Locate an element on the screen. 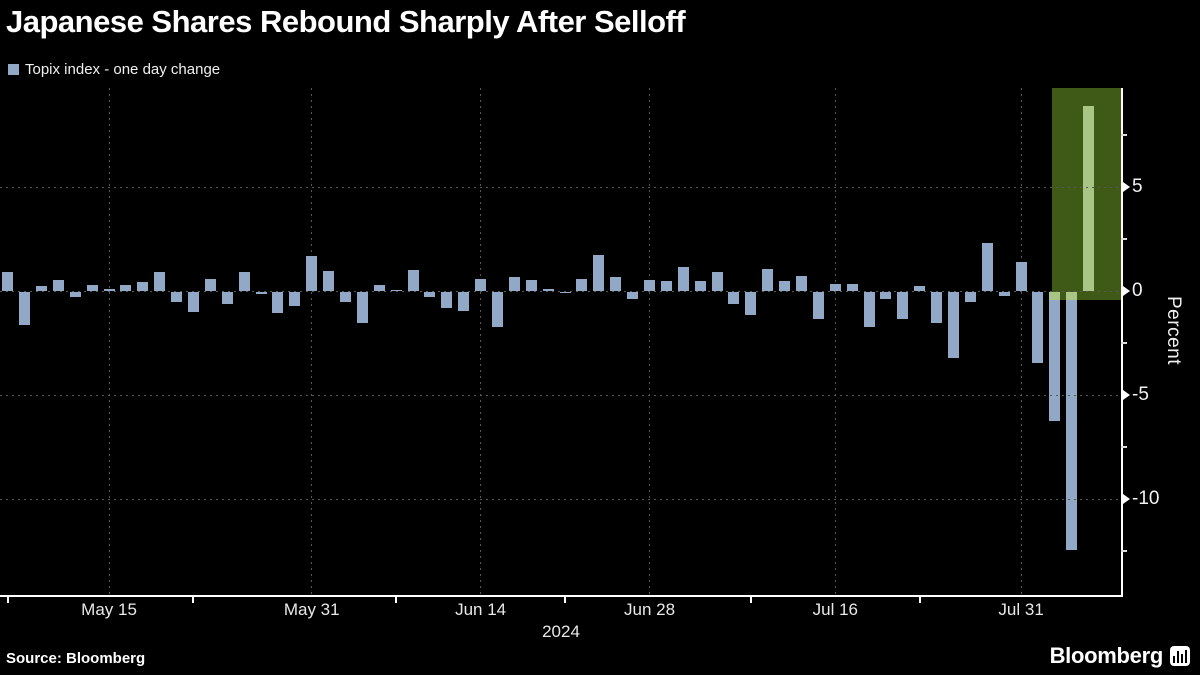 The image size is (1200, 675). bloomberg-logo: Bloomberg is located at coordinates (1120, 656).